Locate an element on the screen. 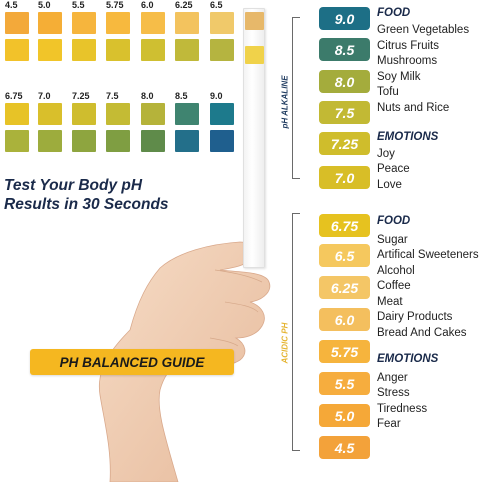 This screenshot has width=488, height=482. ph-level-box: 6.25 is located at coordinates (344, 287).